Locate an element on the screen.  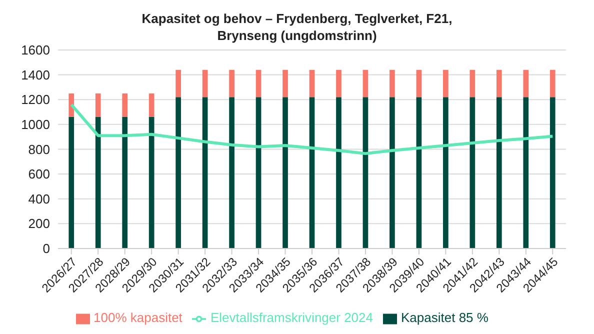
chart-title: Kapasitet og behov – Frydenberg, Teglverket, F21, Brynseng (ungdomstrinn) is located at coordinates (297, 27).